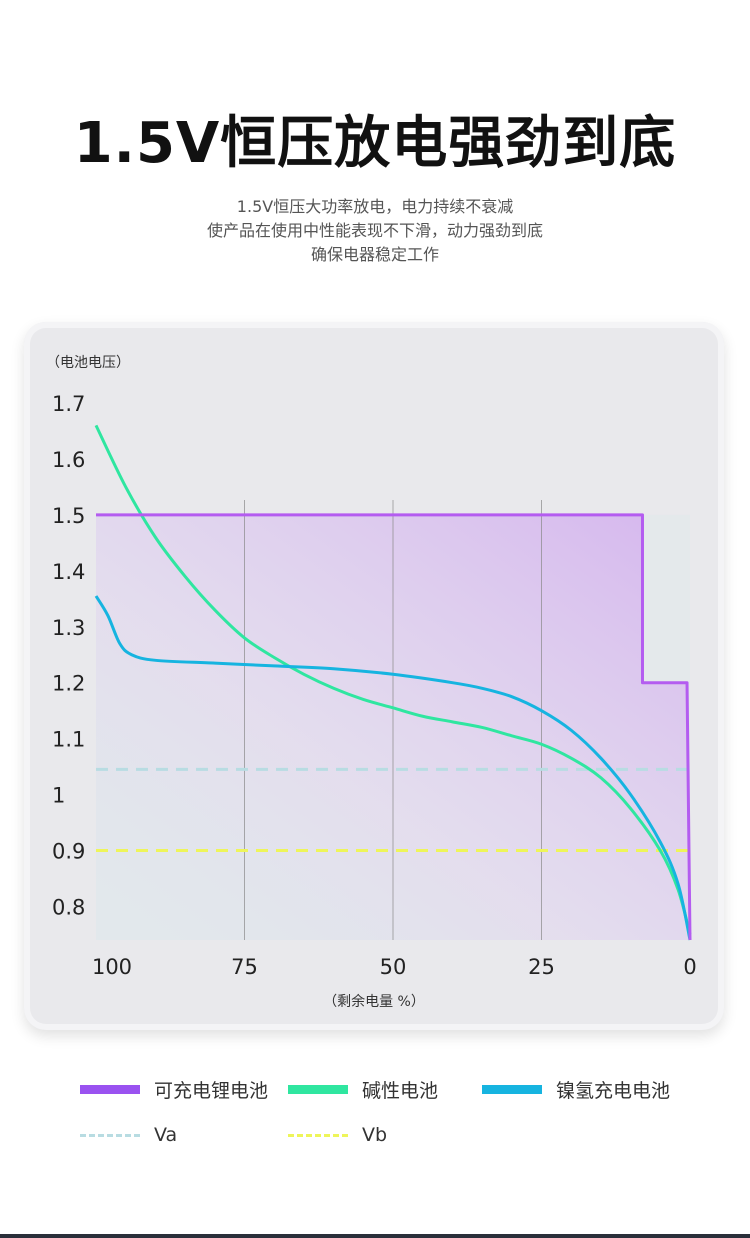 This screenshot has width=750, height=1238. What do you see at coordinates (166, 1135) in the screenshot?
I see `legend-label: Va` at bounding box center [166, 1135].